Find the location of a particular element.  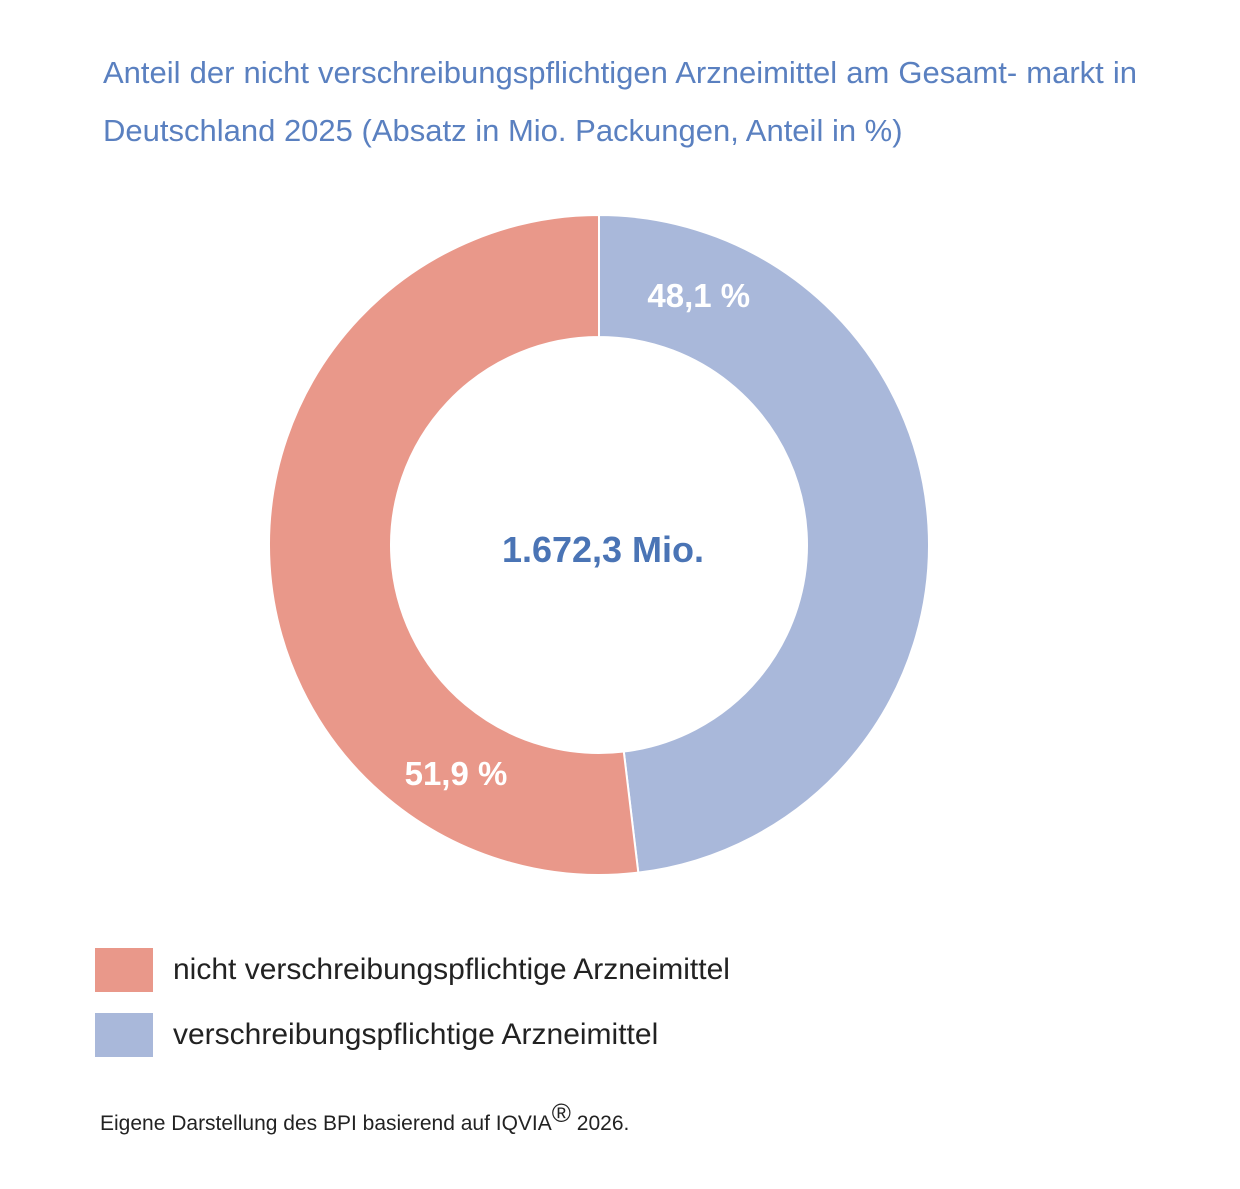

center-total-label: 1.672,3 Mio. is located at coordinates (603, 549).